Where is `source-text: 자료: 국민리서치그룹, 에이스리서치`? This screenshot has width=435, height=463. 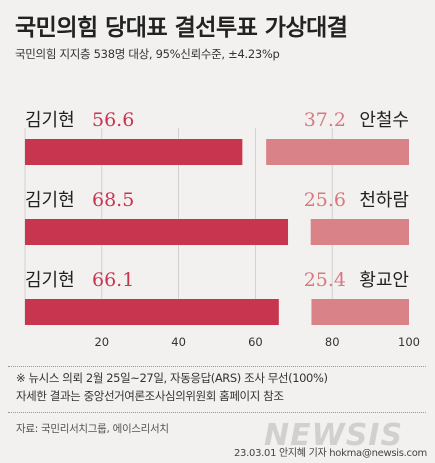 source-text: 자료: 국민리서치그룹, 에이스리서치 is located at coordinates (92, 429).